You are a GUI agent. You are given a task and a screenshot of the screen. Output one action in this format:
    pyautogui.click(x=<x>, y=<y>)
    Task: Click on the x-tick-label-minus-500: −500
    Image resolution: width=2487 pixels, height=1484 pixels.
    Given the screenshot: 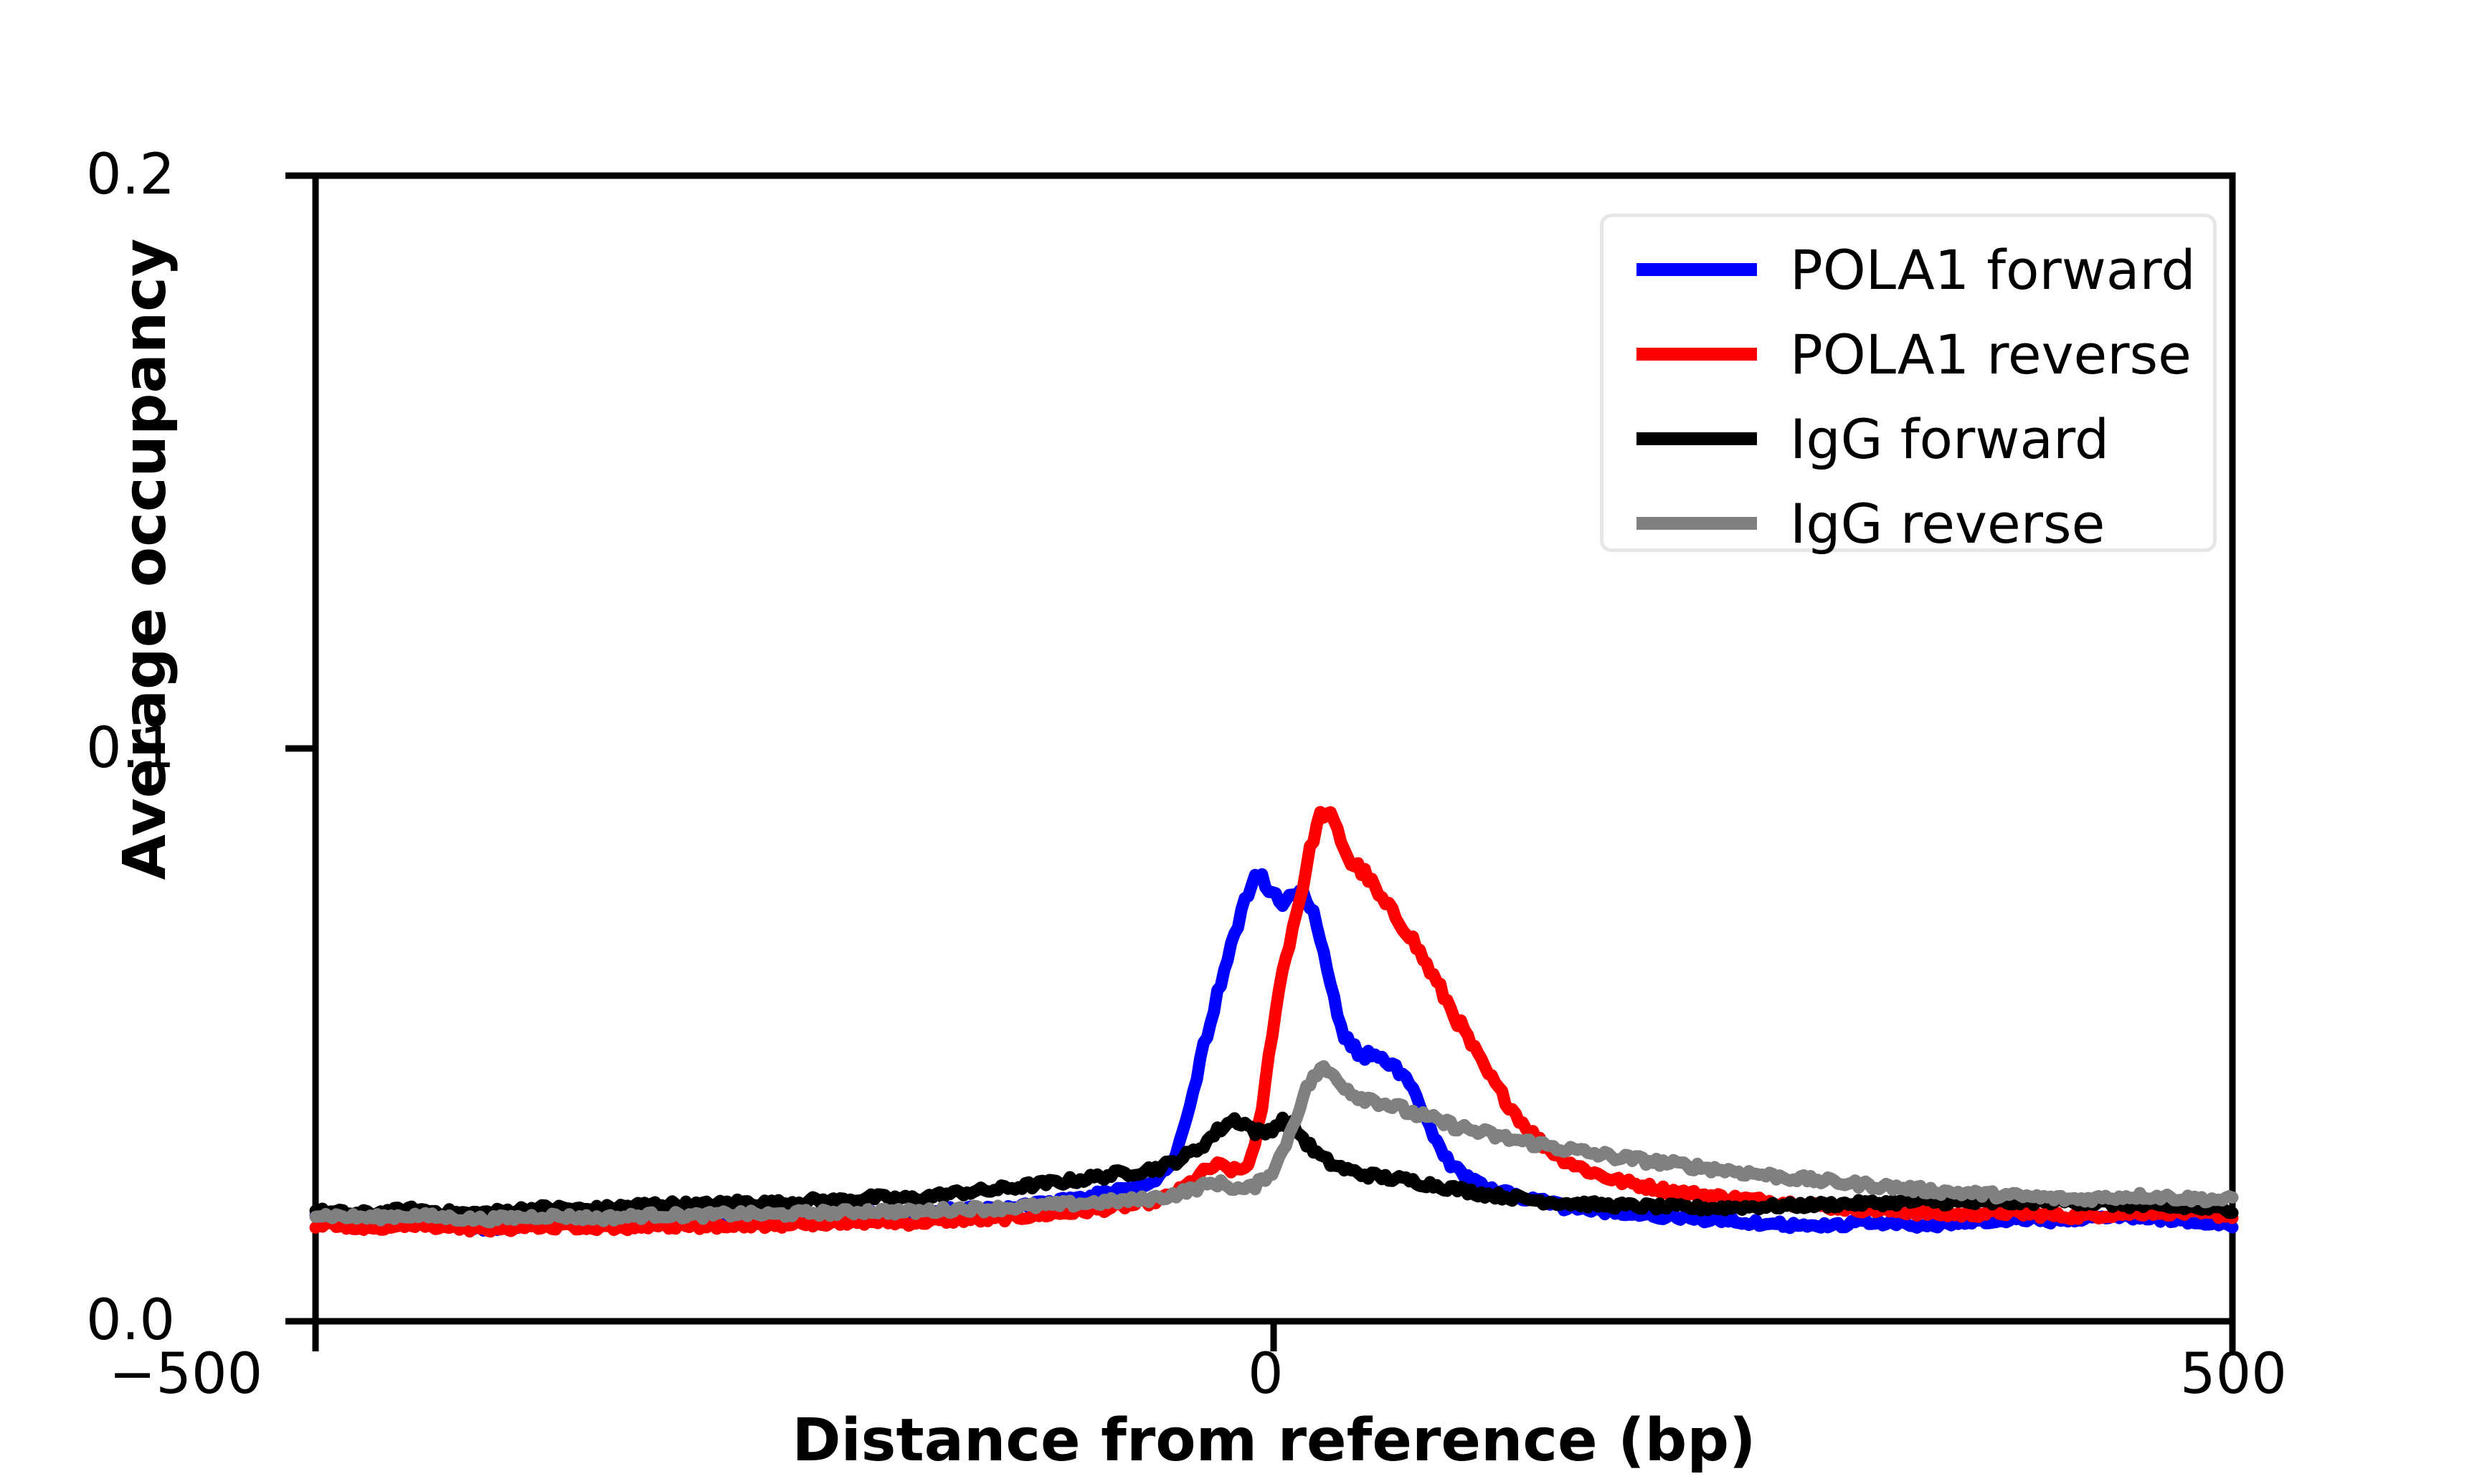 What is the action you would take?
    pyautogui.click(x=186, y=1374)
    